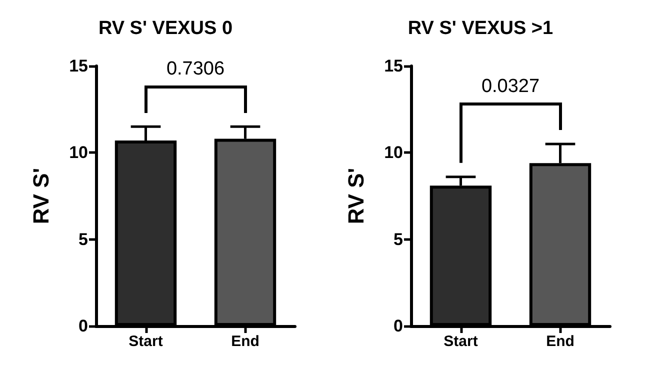 The width and height of the screenshot is (646, 368). What do you see at coordinates (510, 86) in the screenshot?
I see `annotation: 0.0327` at bounding box center [510, 86].